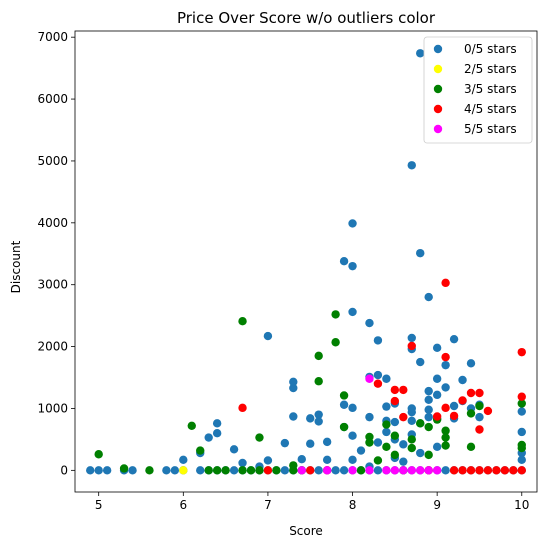 Image resolution: width=549 pixels, height=547 pixels. What do you see at coordinates (490, 89) in the screenshot?
I see `legend-label: 3/5 stars` at bounding box center [490, 89].